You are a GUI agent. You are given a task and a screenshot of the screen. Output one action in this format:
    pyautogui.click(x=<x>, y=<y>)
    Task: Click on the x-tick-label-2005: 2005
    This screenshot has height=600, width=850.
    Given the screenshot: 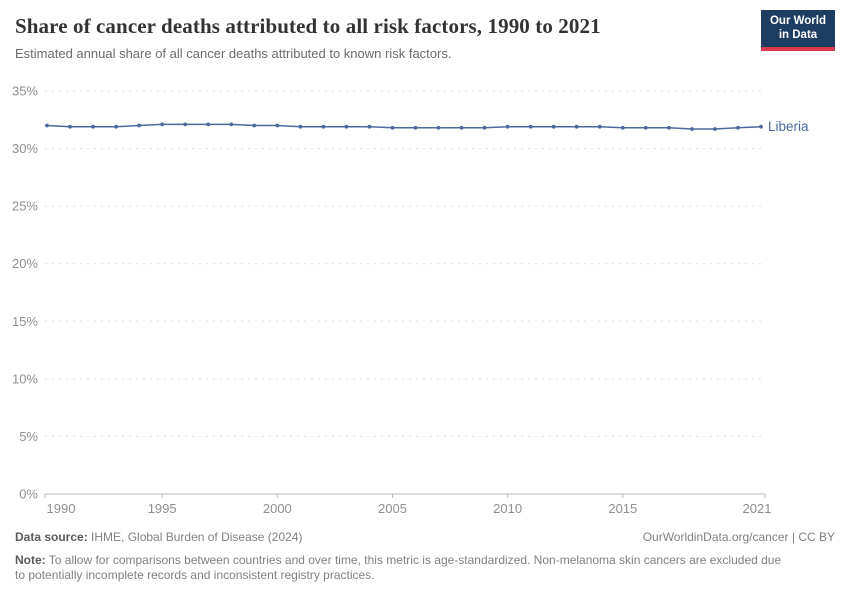 What is the action you would take?
    pyautogui.click(x=392, y=508)
    